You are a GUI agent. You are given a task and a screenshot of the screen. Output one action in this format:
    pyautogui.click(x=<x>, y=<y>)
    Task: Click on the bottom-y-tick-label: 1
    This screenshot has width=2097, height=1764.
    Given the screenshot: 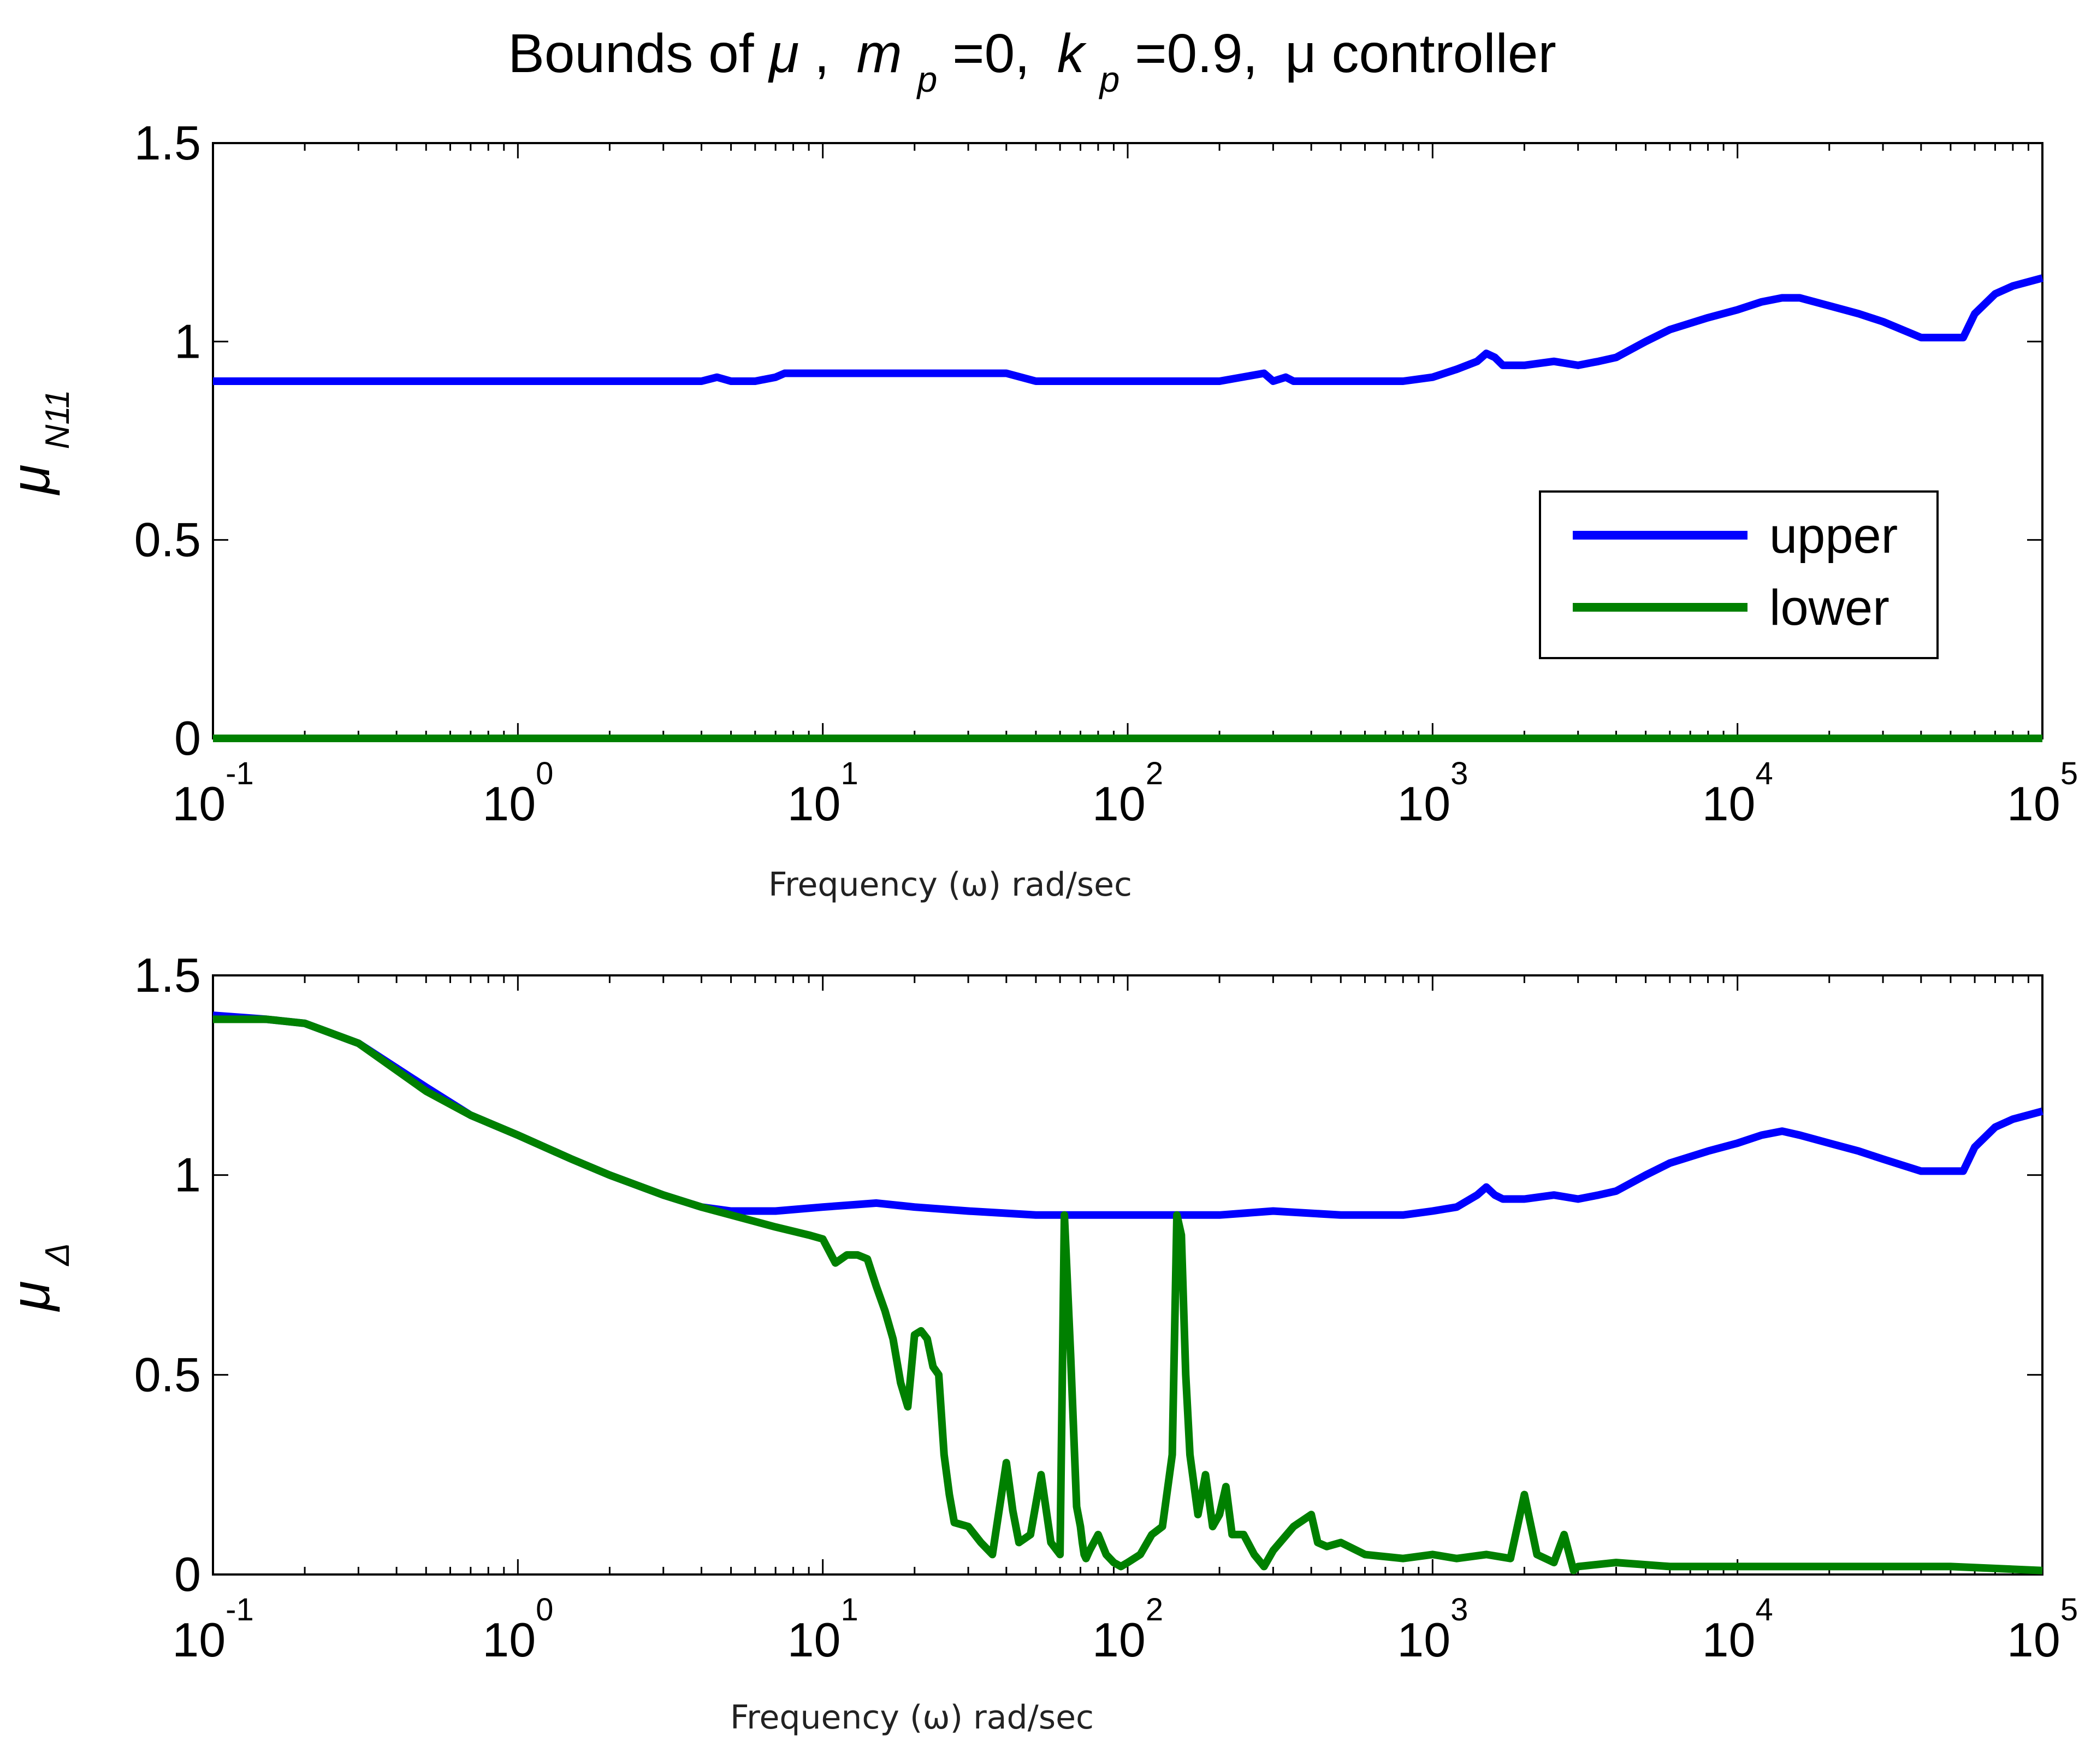 What is the action you would take?
    pyautogui.click(x=187, y=1175)
    